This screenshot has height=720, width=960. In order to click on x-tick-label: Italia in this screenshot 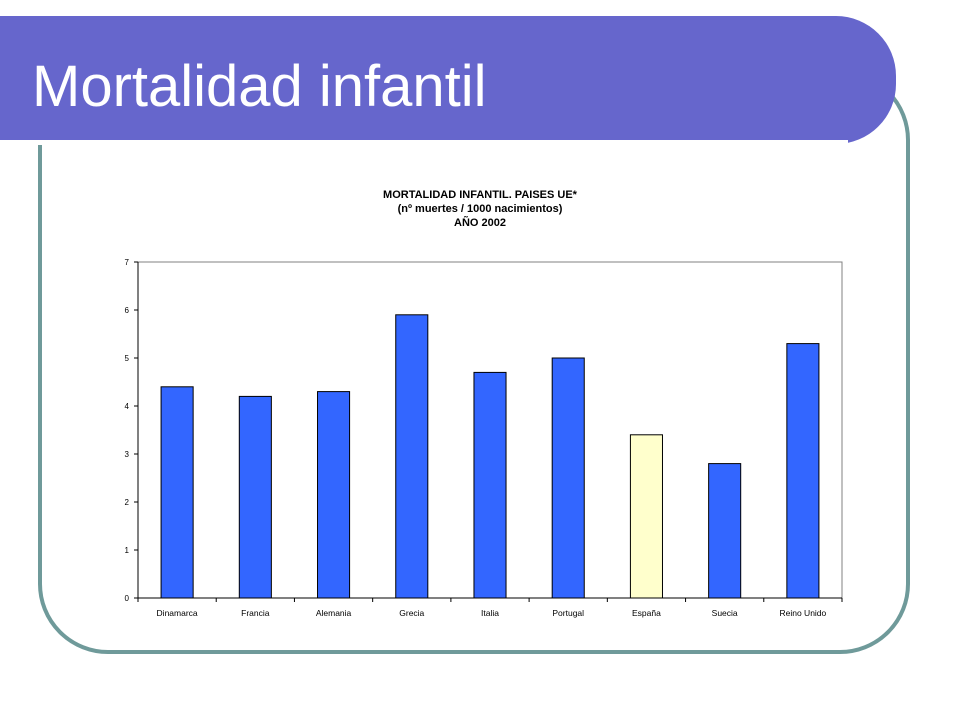, I will do `click(490, 613)`.